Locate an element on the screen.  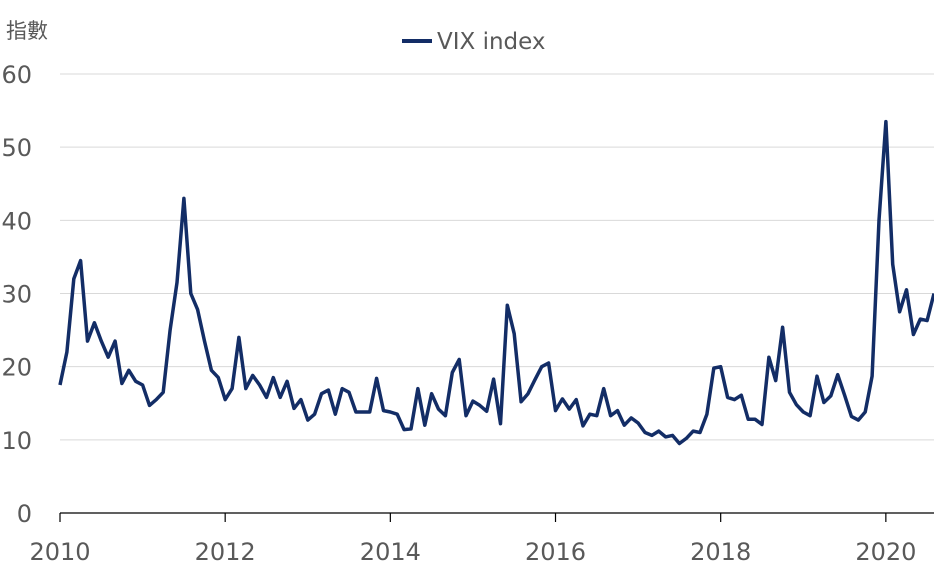
y-axis: 0 10 20 30 40 50 60 is located at coordinates (16, 294).